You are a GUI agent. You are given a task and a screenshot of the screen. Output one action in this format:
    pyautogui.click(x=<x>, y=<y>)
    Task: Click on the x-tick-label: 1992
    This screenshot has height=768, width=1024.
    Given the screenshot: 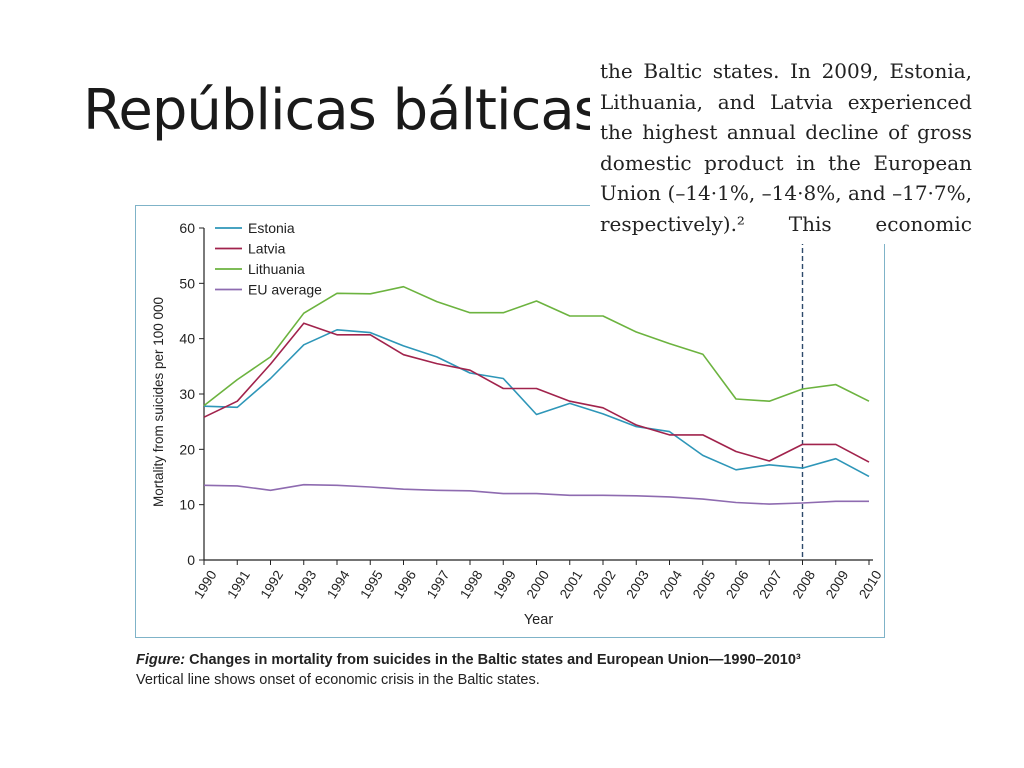 What is the action you would take?
    pyautogui.click(x=272, y=584)
    